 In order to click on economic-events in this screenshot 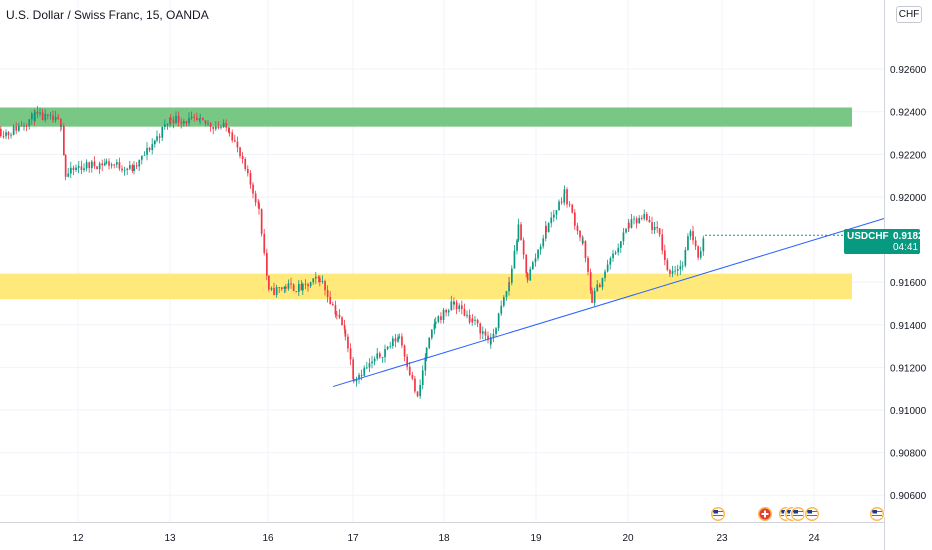, I will do `click(797, 514)`.